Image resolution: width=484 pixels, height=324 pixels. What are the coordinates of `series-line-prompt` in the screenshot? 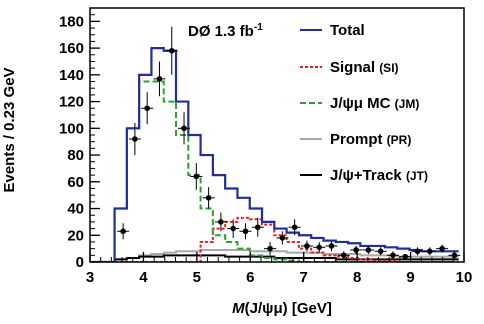 It's located at (274, 255).